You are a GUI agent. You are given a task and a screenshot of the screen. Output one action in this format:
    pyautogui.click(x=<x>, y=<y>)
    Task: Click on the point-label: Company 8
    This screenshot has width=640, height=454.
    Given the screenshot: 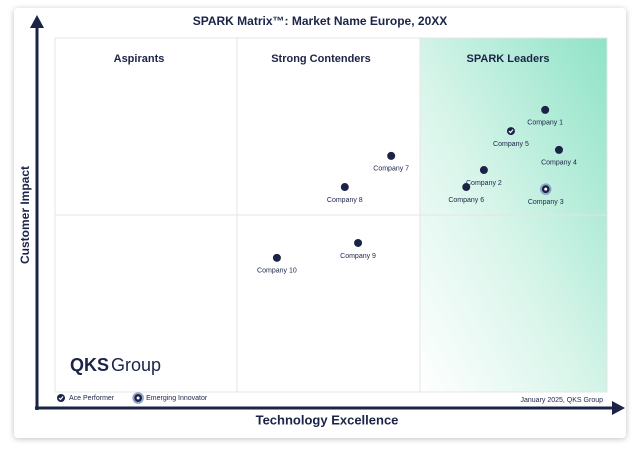 What is the action you would take?
    pyautogui.click(x=345, y=200)
    